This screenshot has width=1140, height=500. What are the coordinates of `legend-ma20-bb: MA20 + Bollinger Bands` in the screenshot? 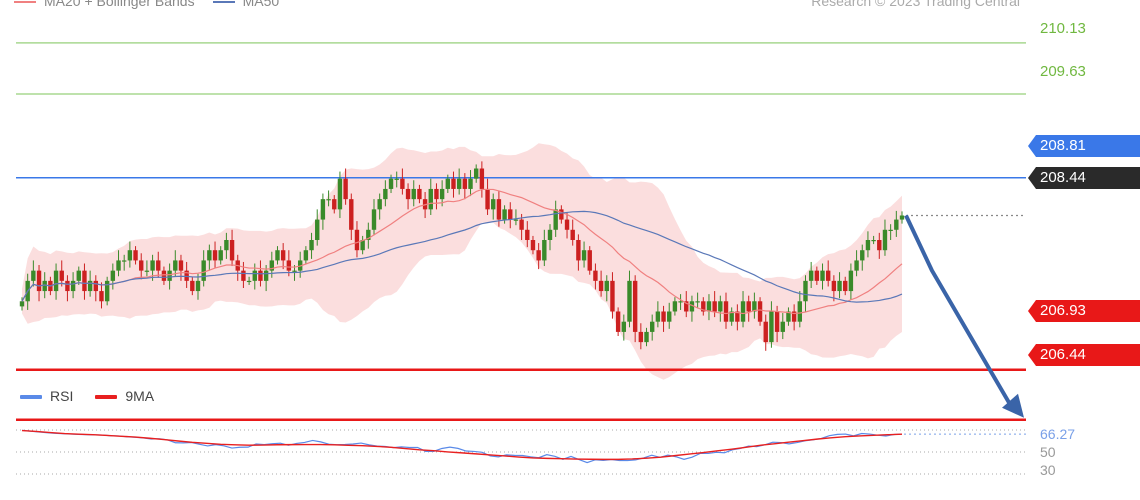 It's located at (104, 4).